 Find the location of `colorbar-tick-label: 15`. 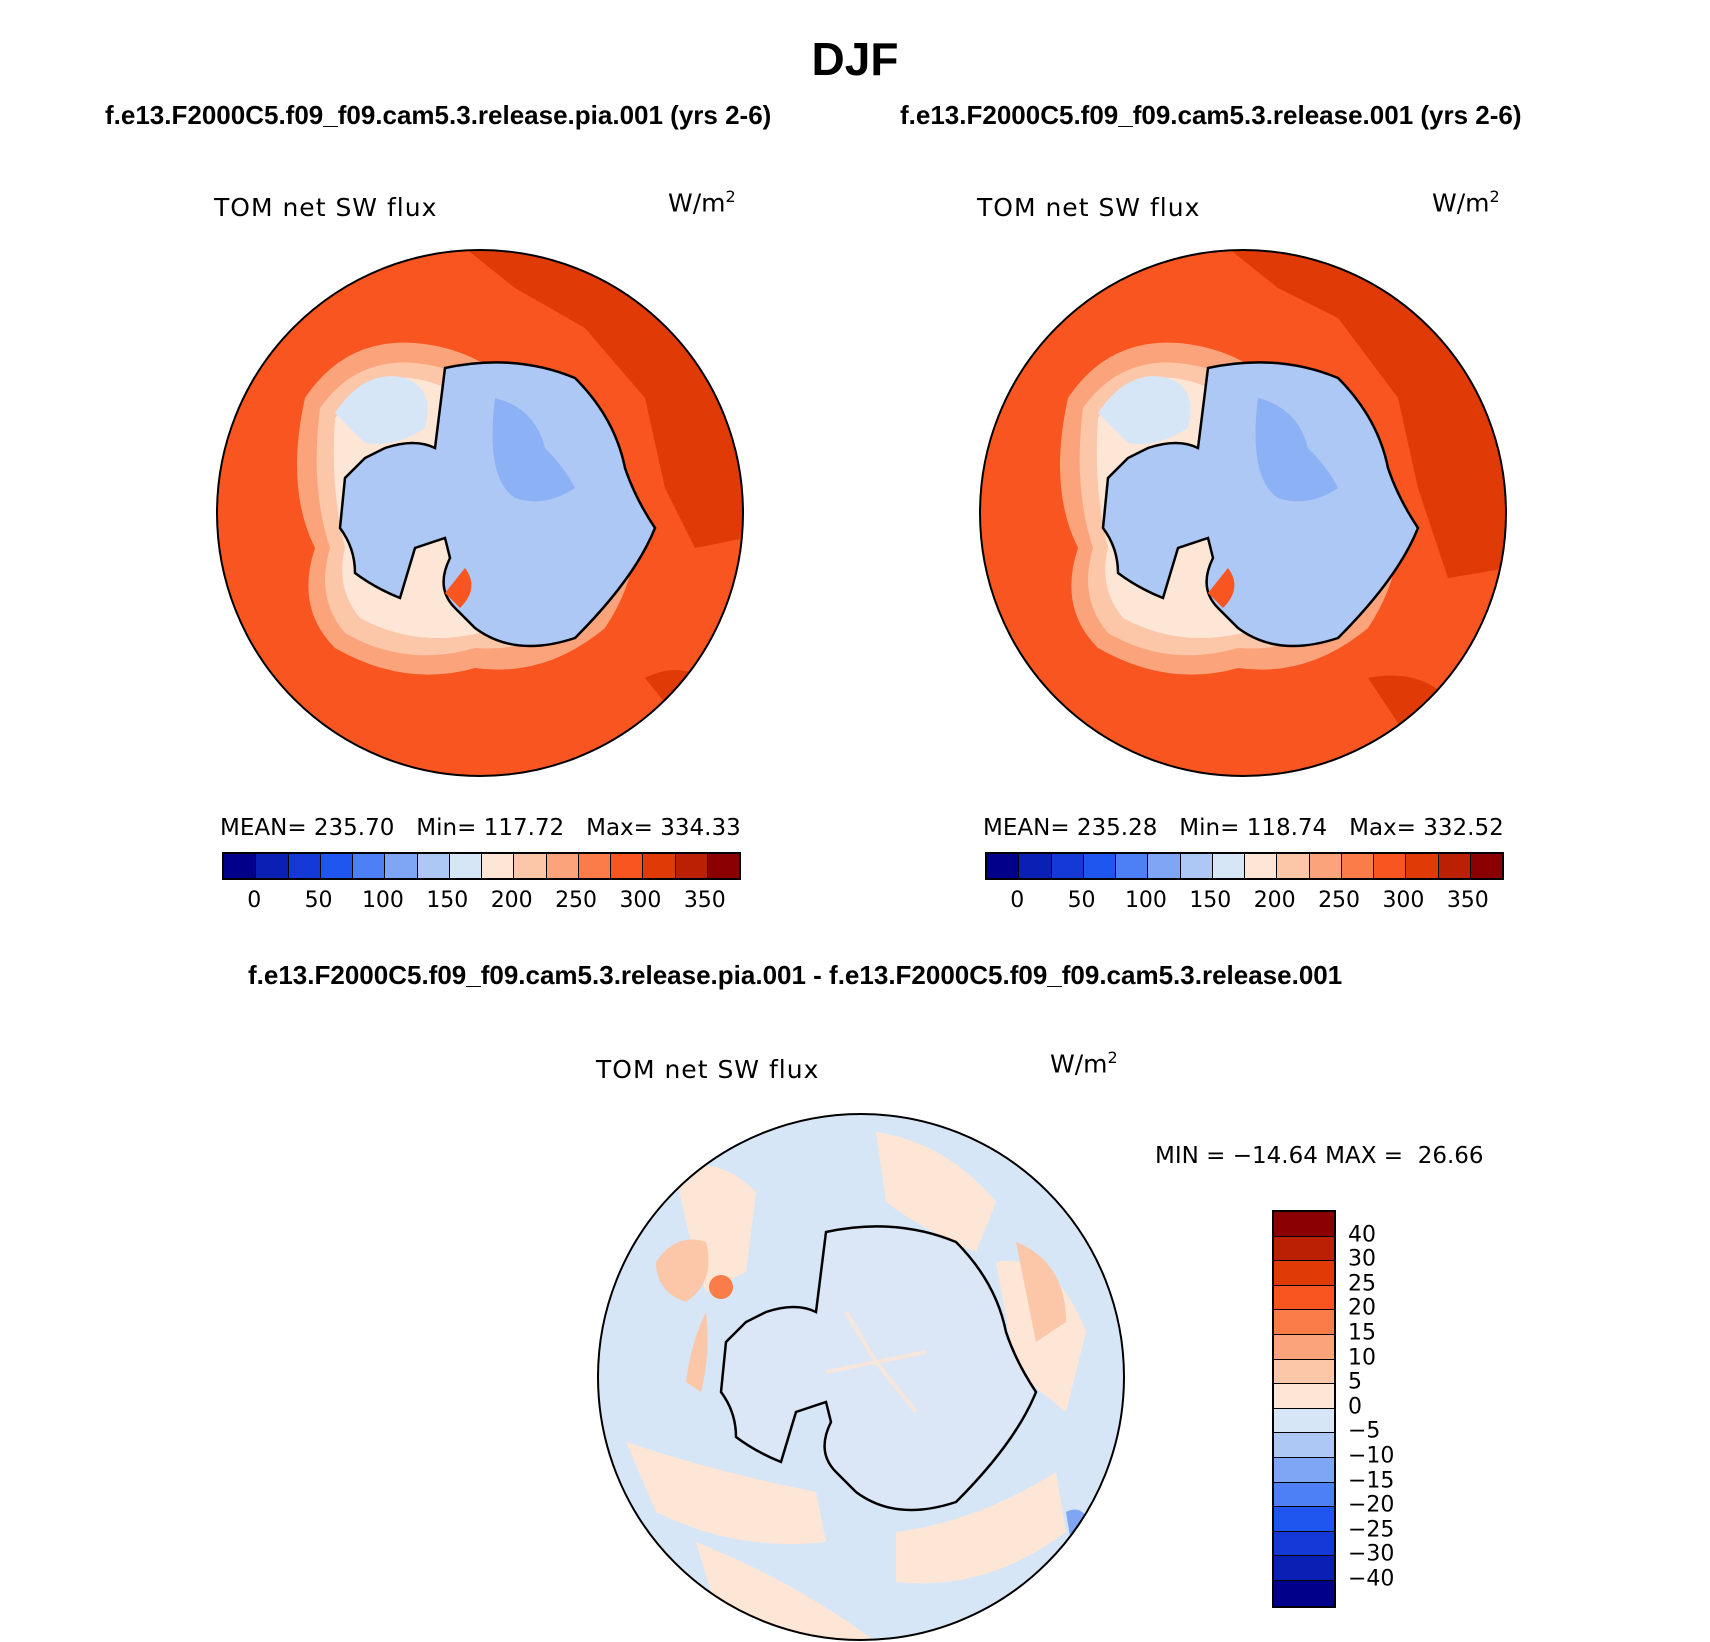

colorbar-tick-label: 15 is located at coordinates (1362, 1333).